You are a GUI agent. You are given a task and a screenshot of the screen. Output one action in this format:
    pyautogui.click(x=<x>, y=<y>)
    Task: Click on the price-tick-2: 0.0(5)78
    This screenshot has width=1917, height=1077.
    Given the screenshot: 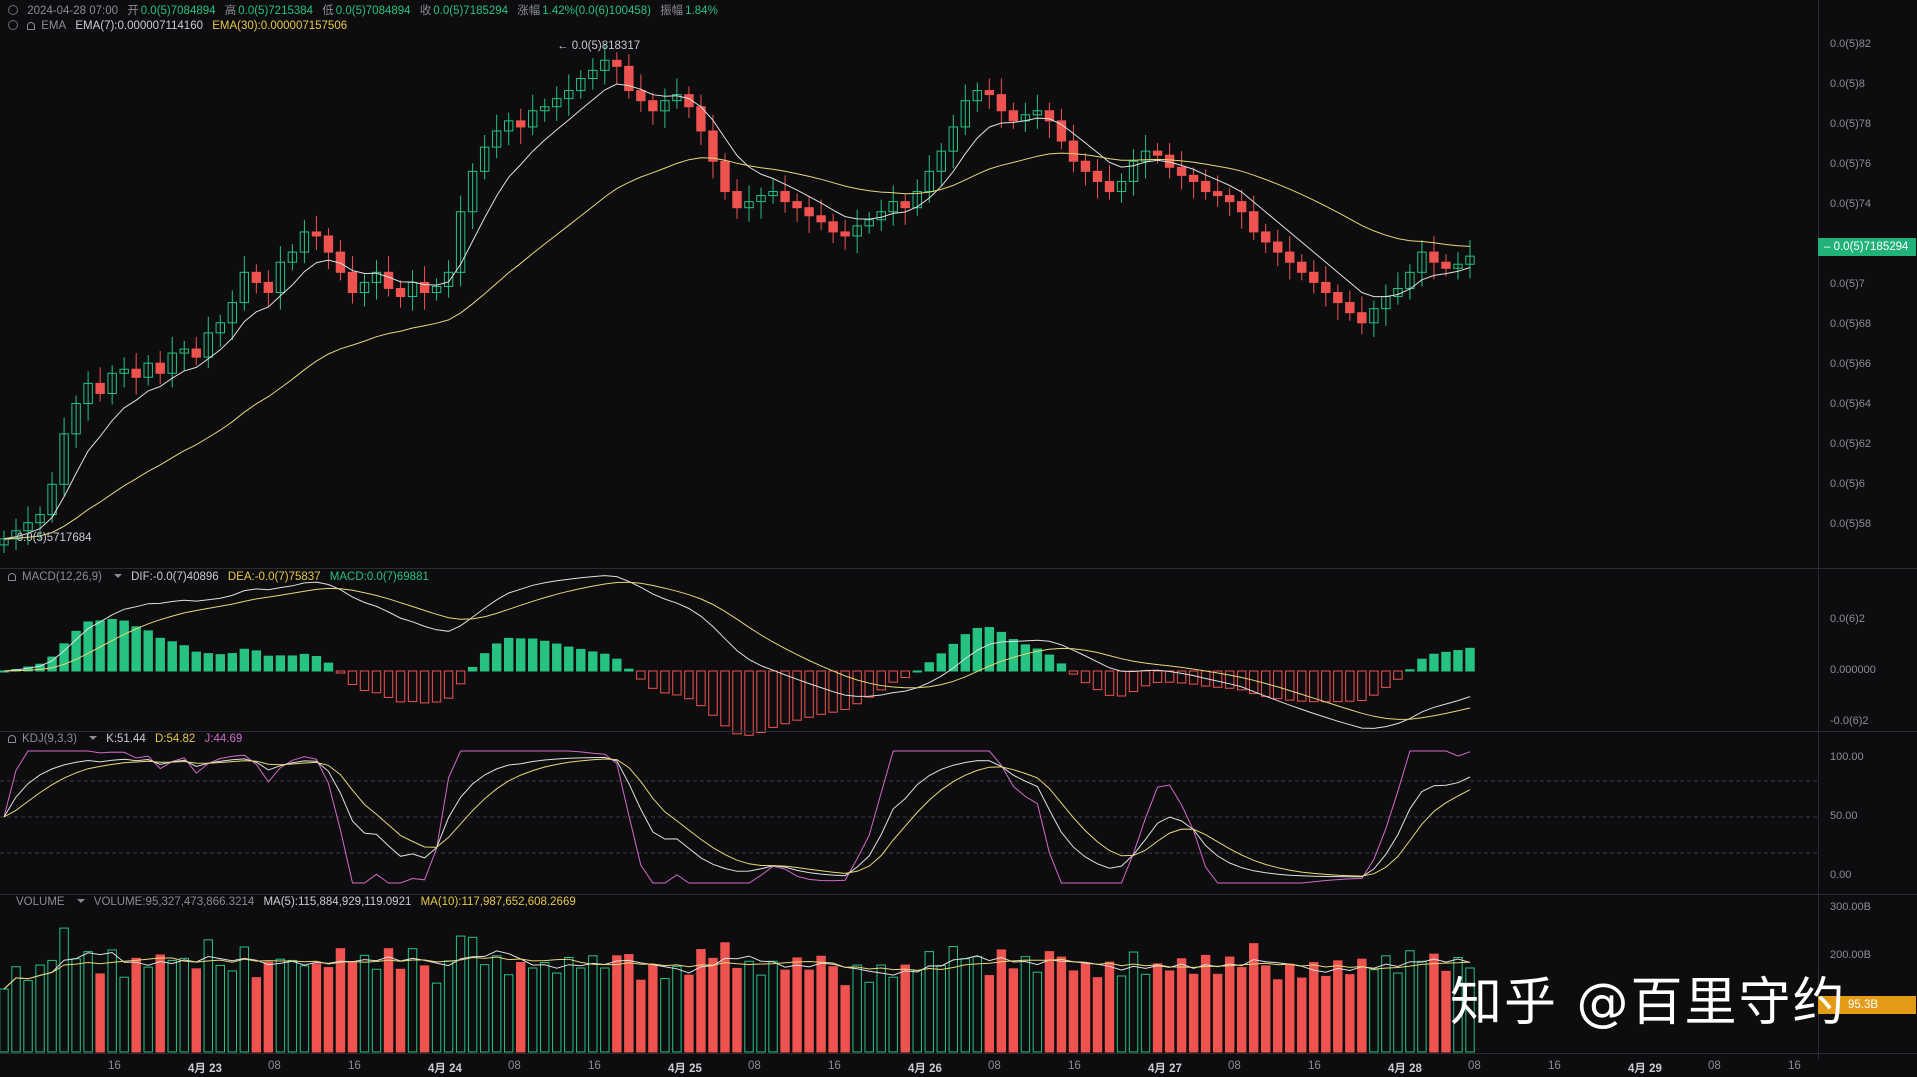 What is the action you would take?
    pyautogui.click(x=1850, y=124)
    